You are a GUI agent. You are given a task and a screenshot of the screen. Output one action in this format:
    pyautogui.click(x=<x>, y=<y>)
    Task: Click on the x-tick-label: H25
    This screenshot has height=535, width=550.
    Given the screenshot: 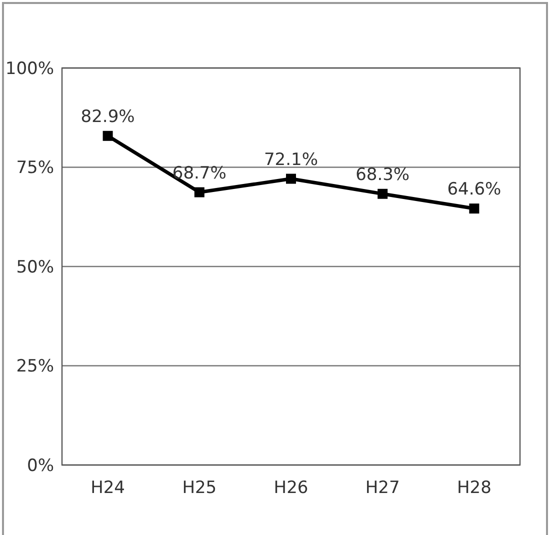 What is the action you would take?
    pyautogui.click(x=199, y=488)
    